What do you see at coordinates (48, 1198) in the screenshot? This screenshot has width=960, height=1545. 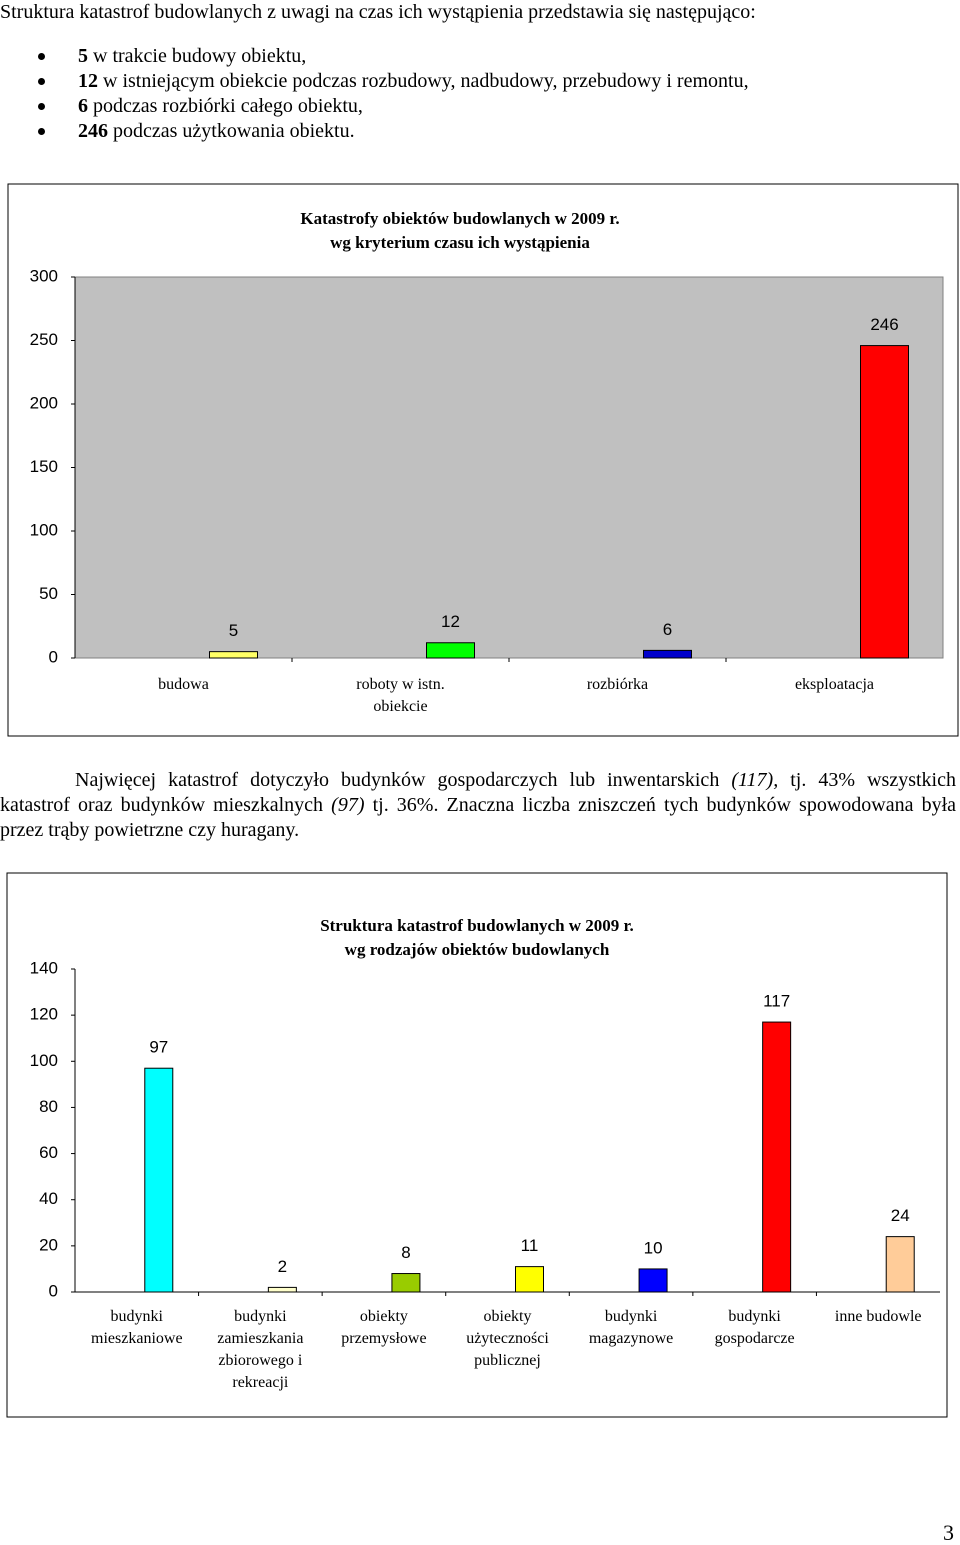 I see `y-tick-label: 40` at bounding box center [48, 1198].